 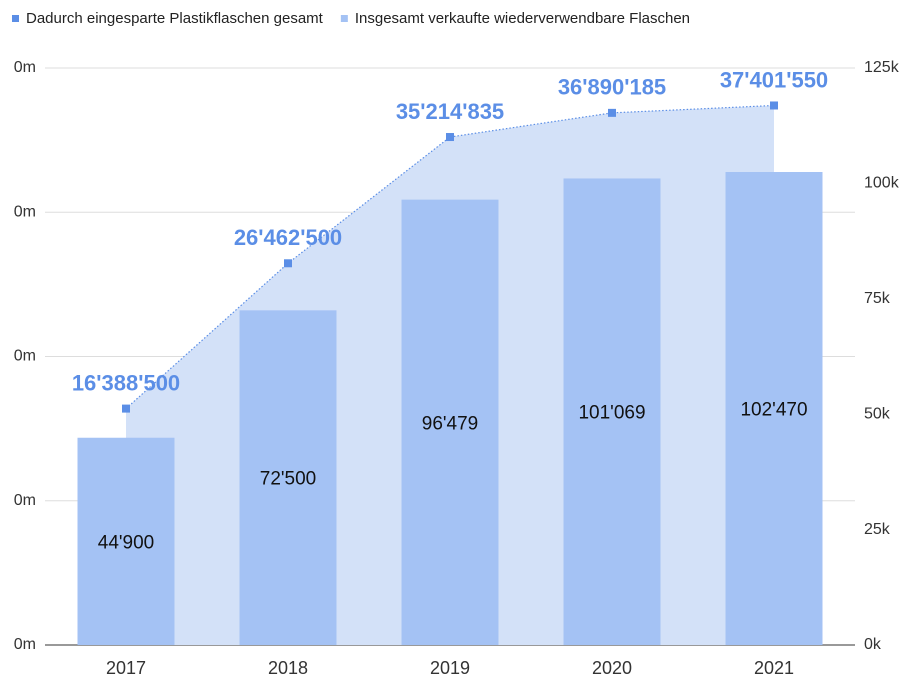 What do you see at coordinates (877, 529) in the screenshot?
I see `y2-tick-label: 25k` at bounding box center [877, 529].